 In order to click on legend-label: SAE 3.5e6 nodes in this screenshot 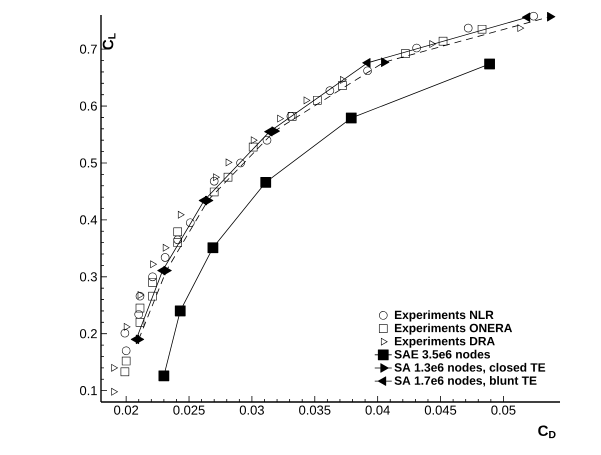, I will do `click(442, 354)`.